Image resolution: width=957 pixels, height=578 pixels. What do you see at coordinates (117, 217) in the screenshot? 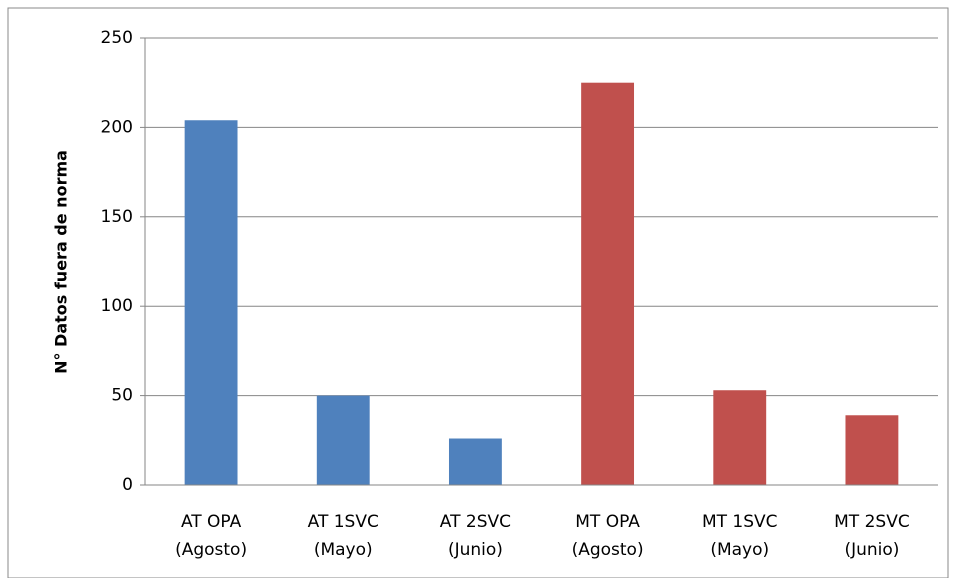
I see `y-tick-label: 150` at bounding box center [117, 217].